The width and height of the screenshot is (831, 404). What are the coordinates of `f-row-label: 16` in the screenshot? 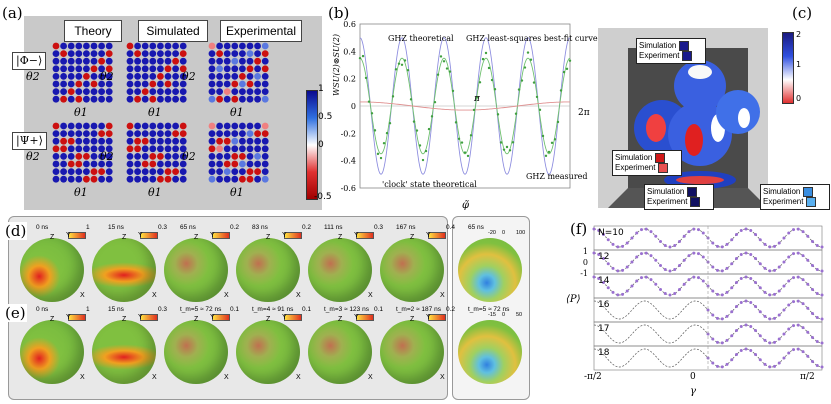 It's located at (604, 305).